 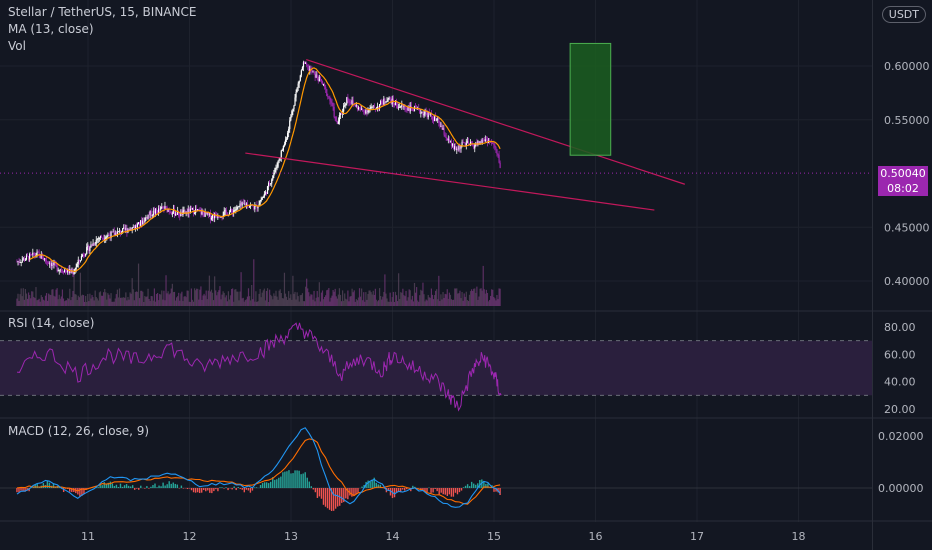 What do you see at coordinates (496, 121) in the screenshot?
I see `upper-trendline` at bounding box center [496, 121].